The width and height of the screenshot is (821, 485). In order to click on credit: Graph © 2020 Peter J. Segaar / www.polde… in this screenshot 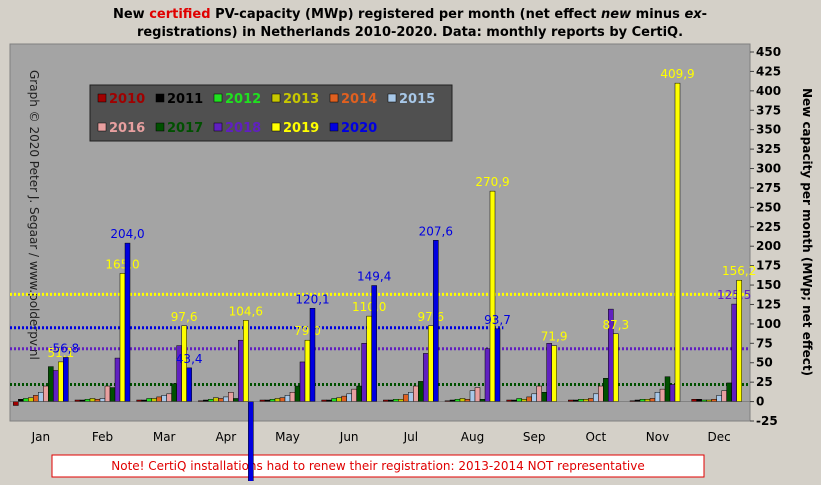, I will do `click(34, 215)`.